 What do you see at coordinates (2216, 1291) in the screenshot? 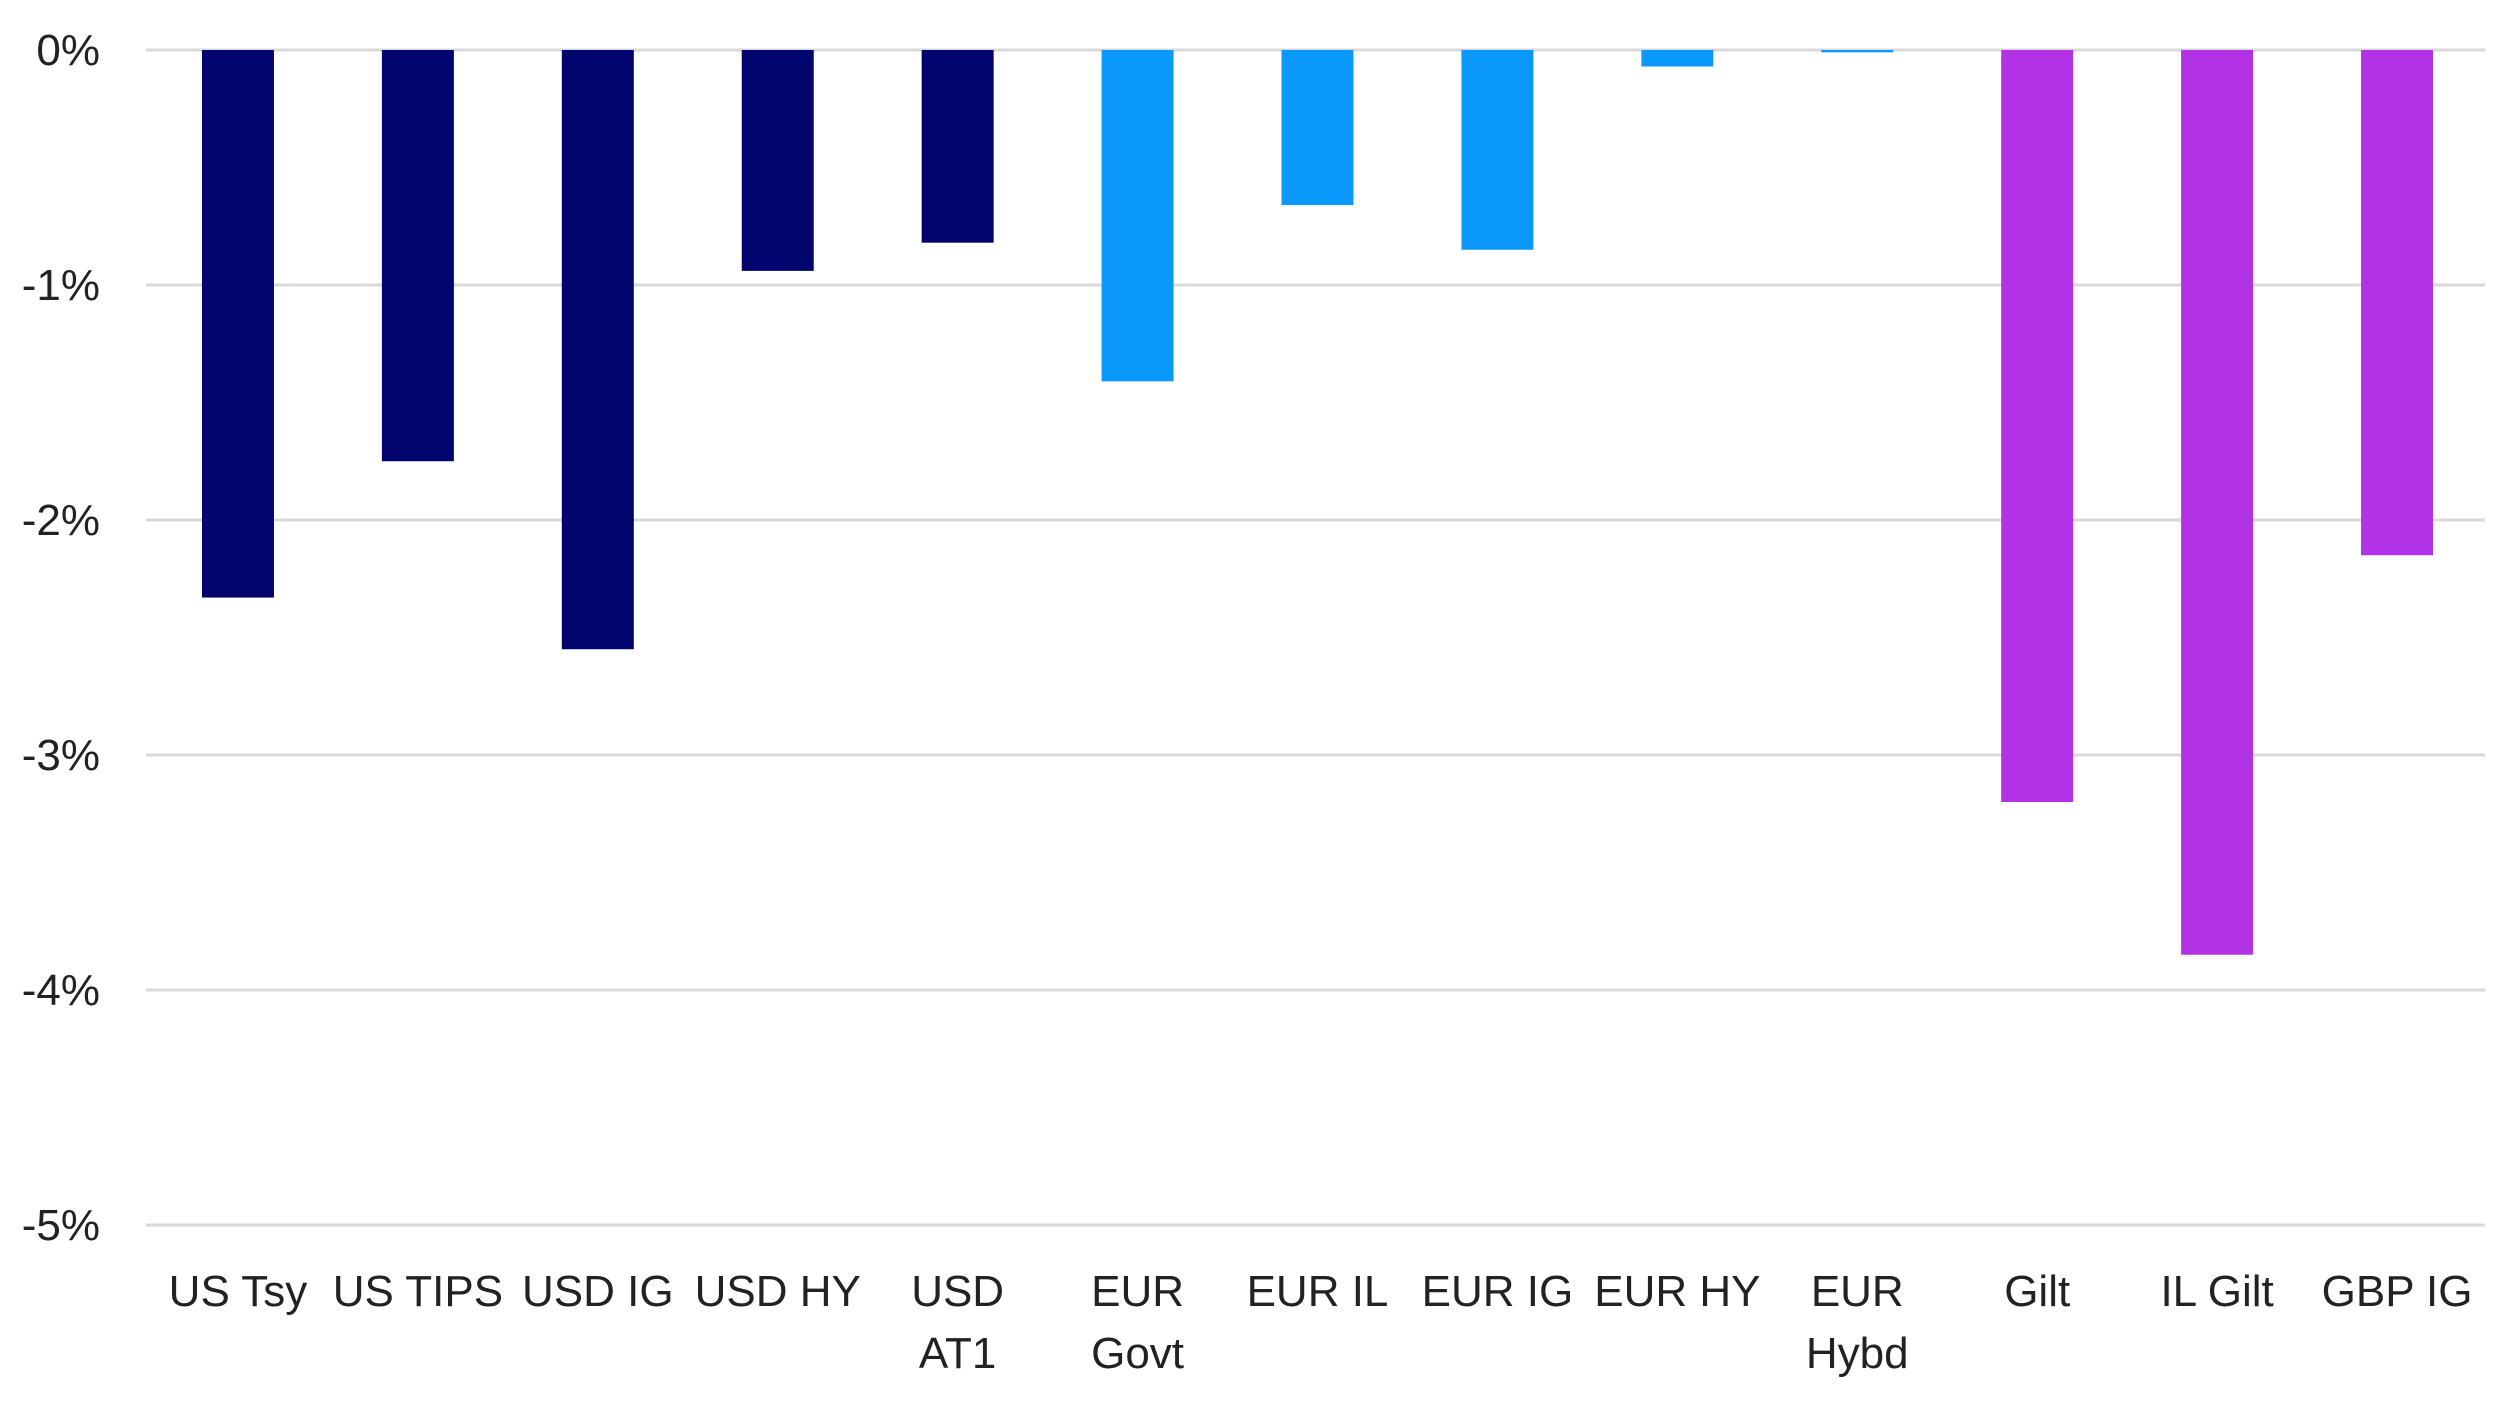
I see `x-tick-label: IL Gilt` at bounding box center [2216, 1291].